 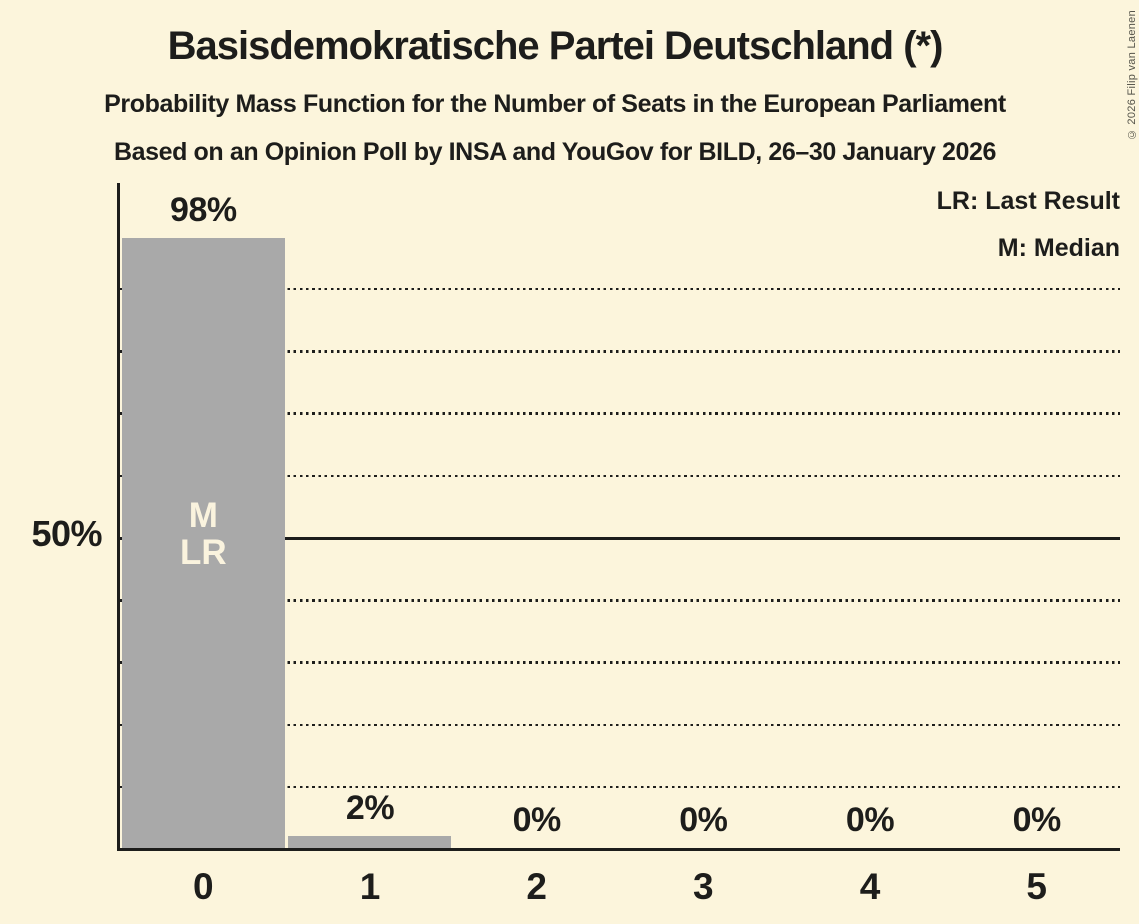 What do you see at coordinates (620, 889) in the screenshot?
I see `x-axis-tick-labels: 0 1 2 3 4 5` at bounding box center [620, 889].